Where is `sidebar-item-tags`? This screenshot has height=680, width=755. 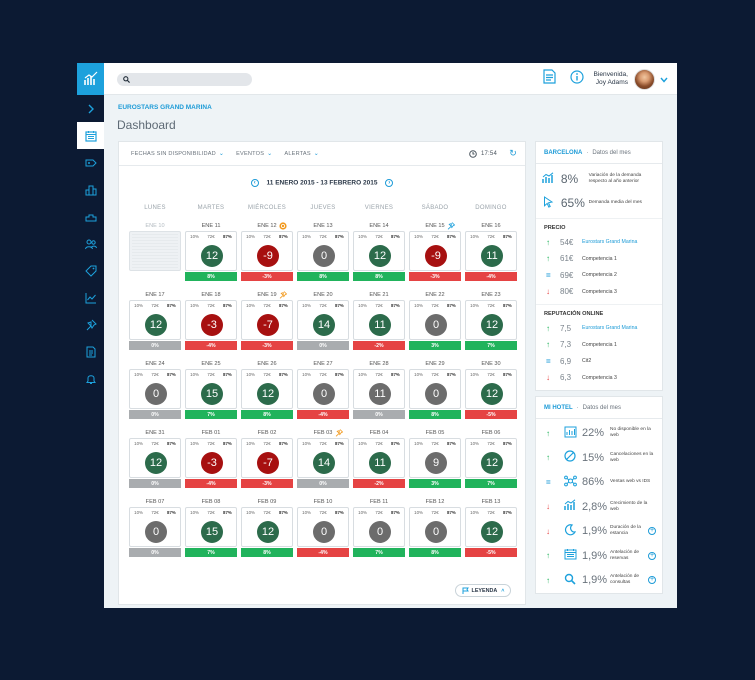
sidebar-item-tags is located at coordinates (90, 162).